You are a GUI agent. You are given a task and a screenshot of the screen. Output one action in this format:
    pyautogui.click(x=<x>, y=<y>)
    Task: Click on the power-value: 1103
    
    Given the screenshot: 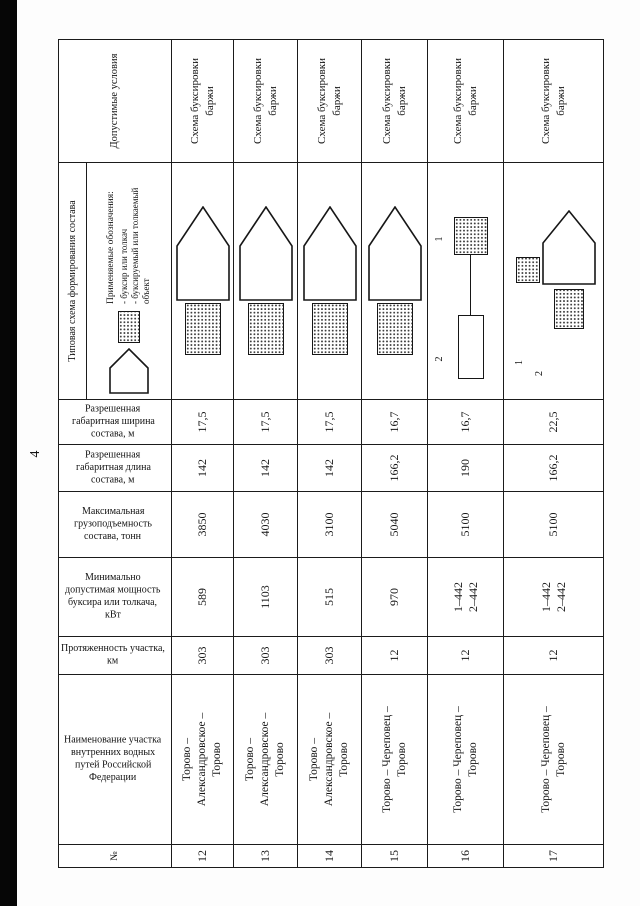 What is the action you would take?
    pyautogui.click(x=265, y=597)
    